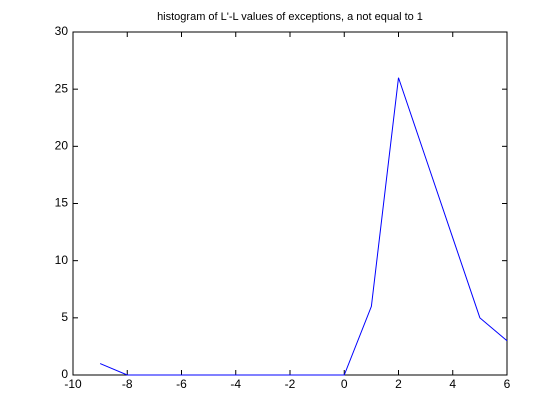 This screenshot has width=560, height=420. Describe the element at coordinates (64, 374) in the screenshot. I see `y-tick-label: 0` at that location.